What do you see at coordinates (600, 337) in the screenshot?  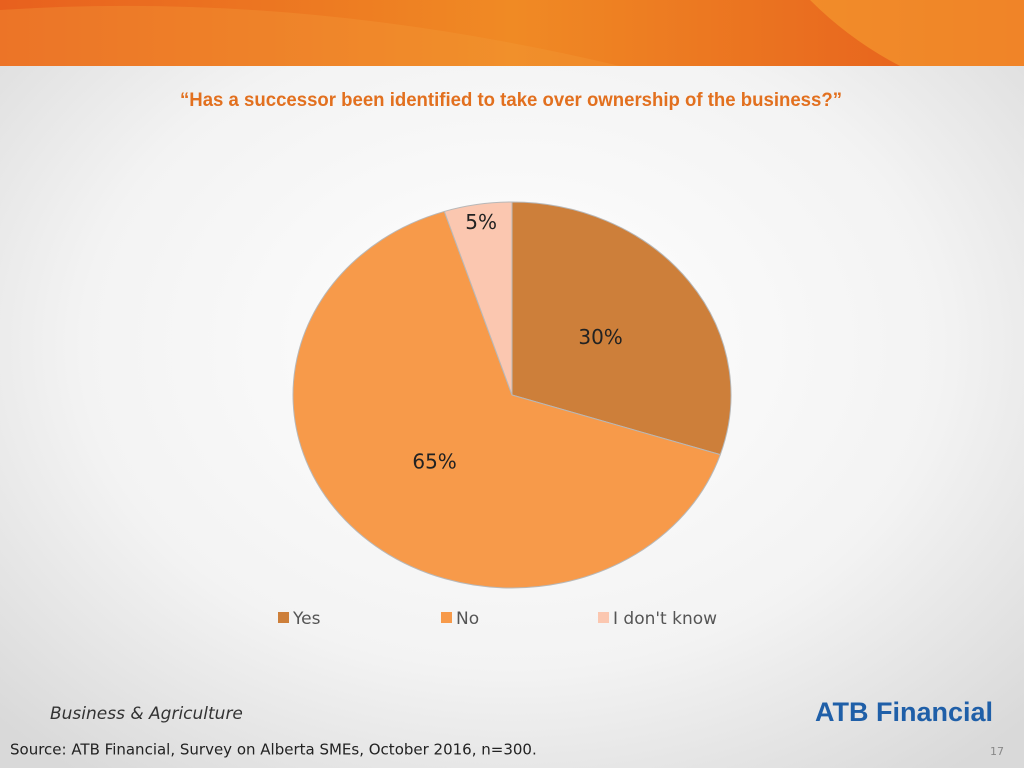 I see `data-label: 30%` at bounding box center [600, 337].